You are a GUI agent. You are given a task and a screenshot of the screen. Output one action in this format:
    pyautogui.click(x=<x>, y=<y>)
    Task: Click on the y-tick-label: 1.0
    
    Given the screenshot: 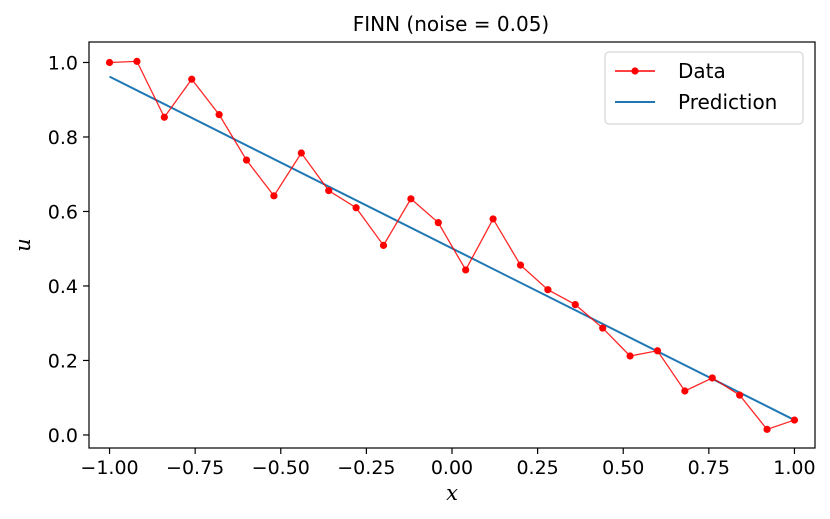 What is the action you would take?
    pyautogui.click(x=63, y=63)
    